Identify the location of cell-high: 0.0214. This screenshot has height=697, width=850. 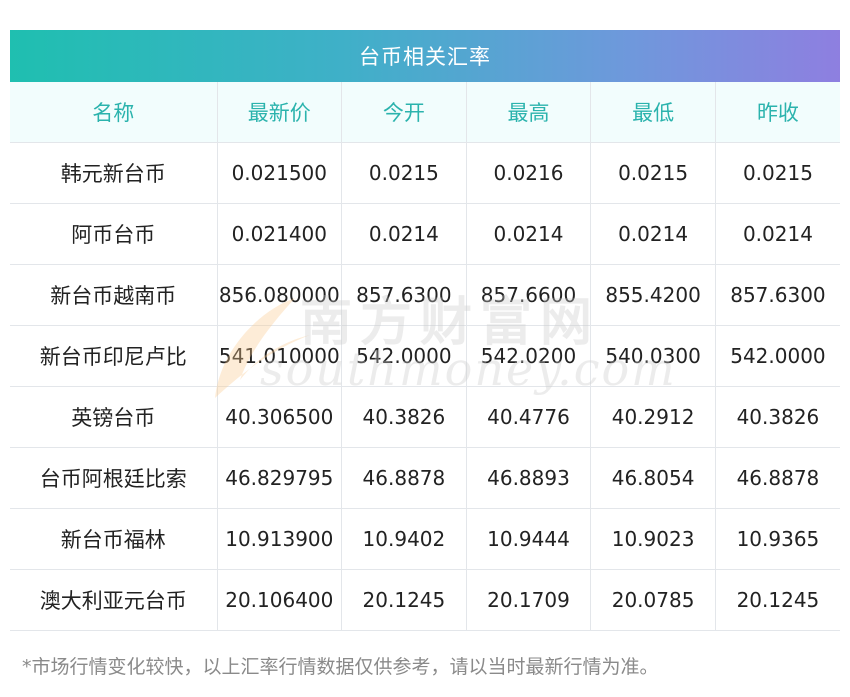
(529, 234).